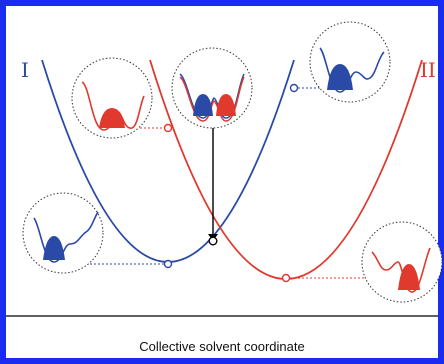 This screenshot has height=364, width=444. What do you see at coordinates (63, 233) in the screenshot?
I see `inset-minimum-i` at bounding box center [63, 233].